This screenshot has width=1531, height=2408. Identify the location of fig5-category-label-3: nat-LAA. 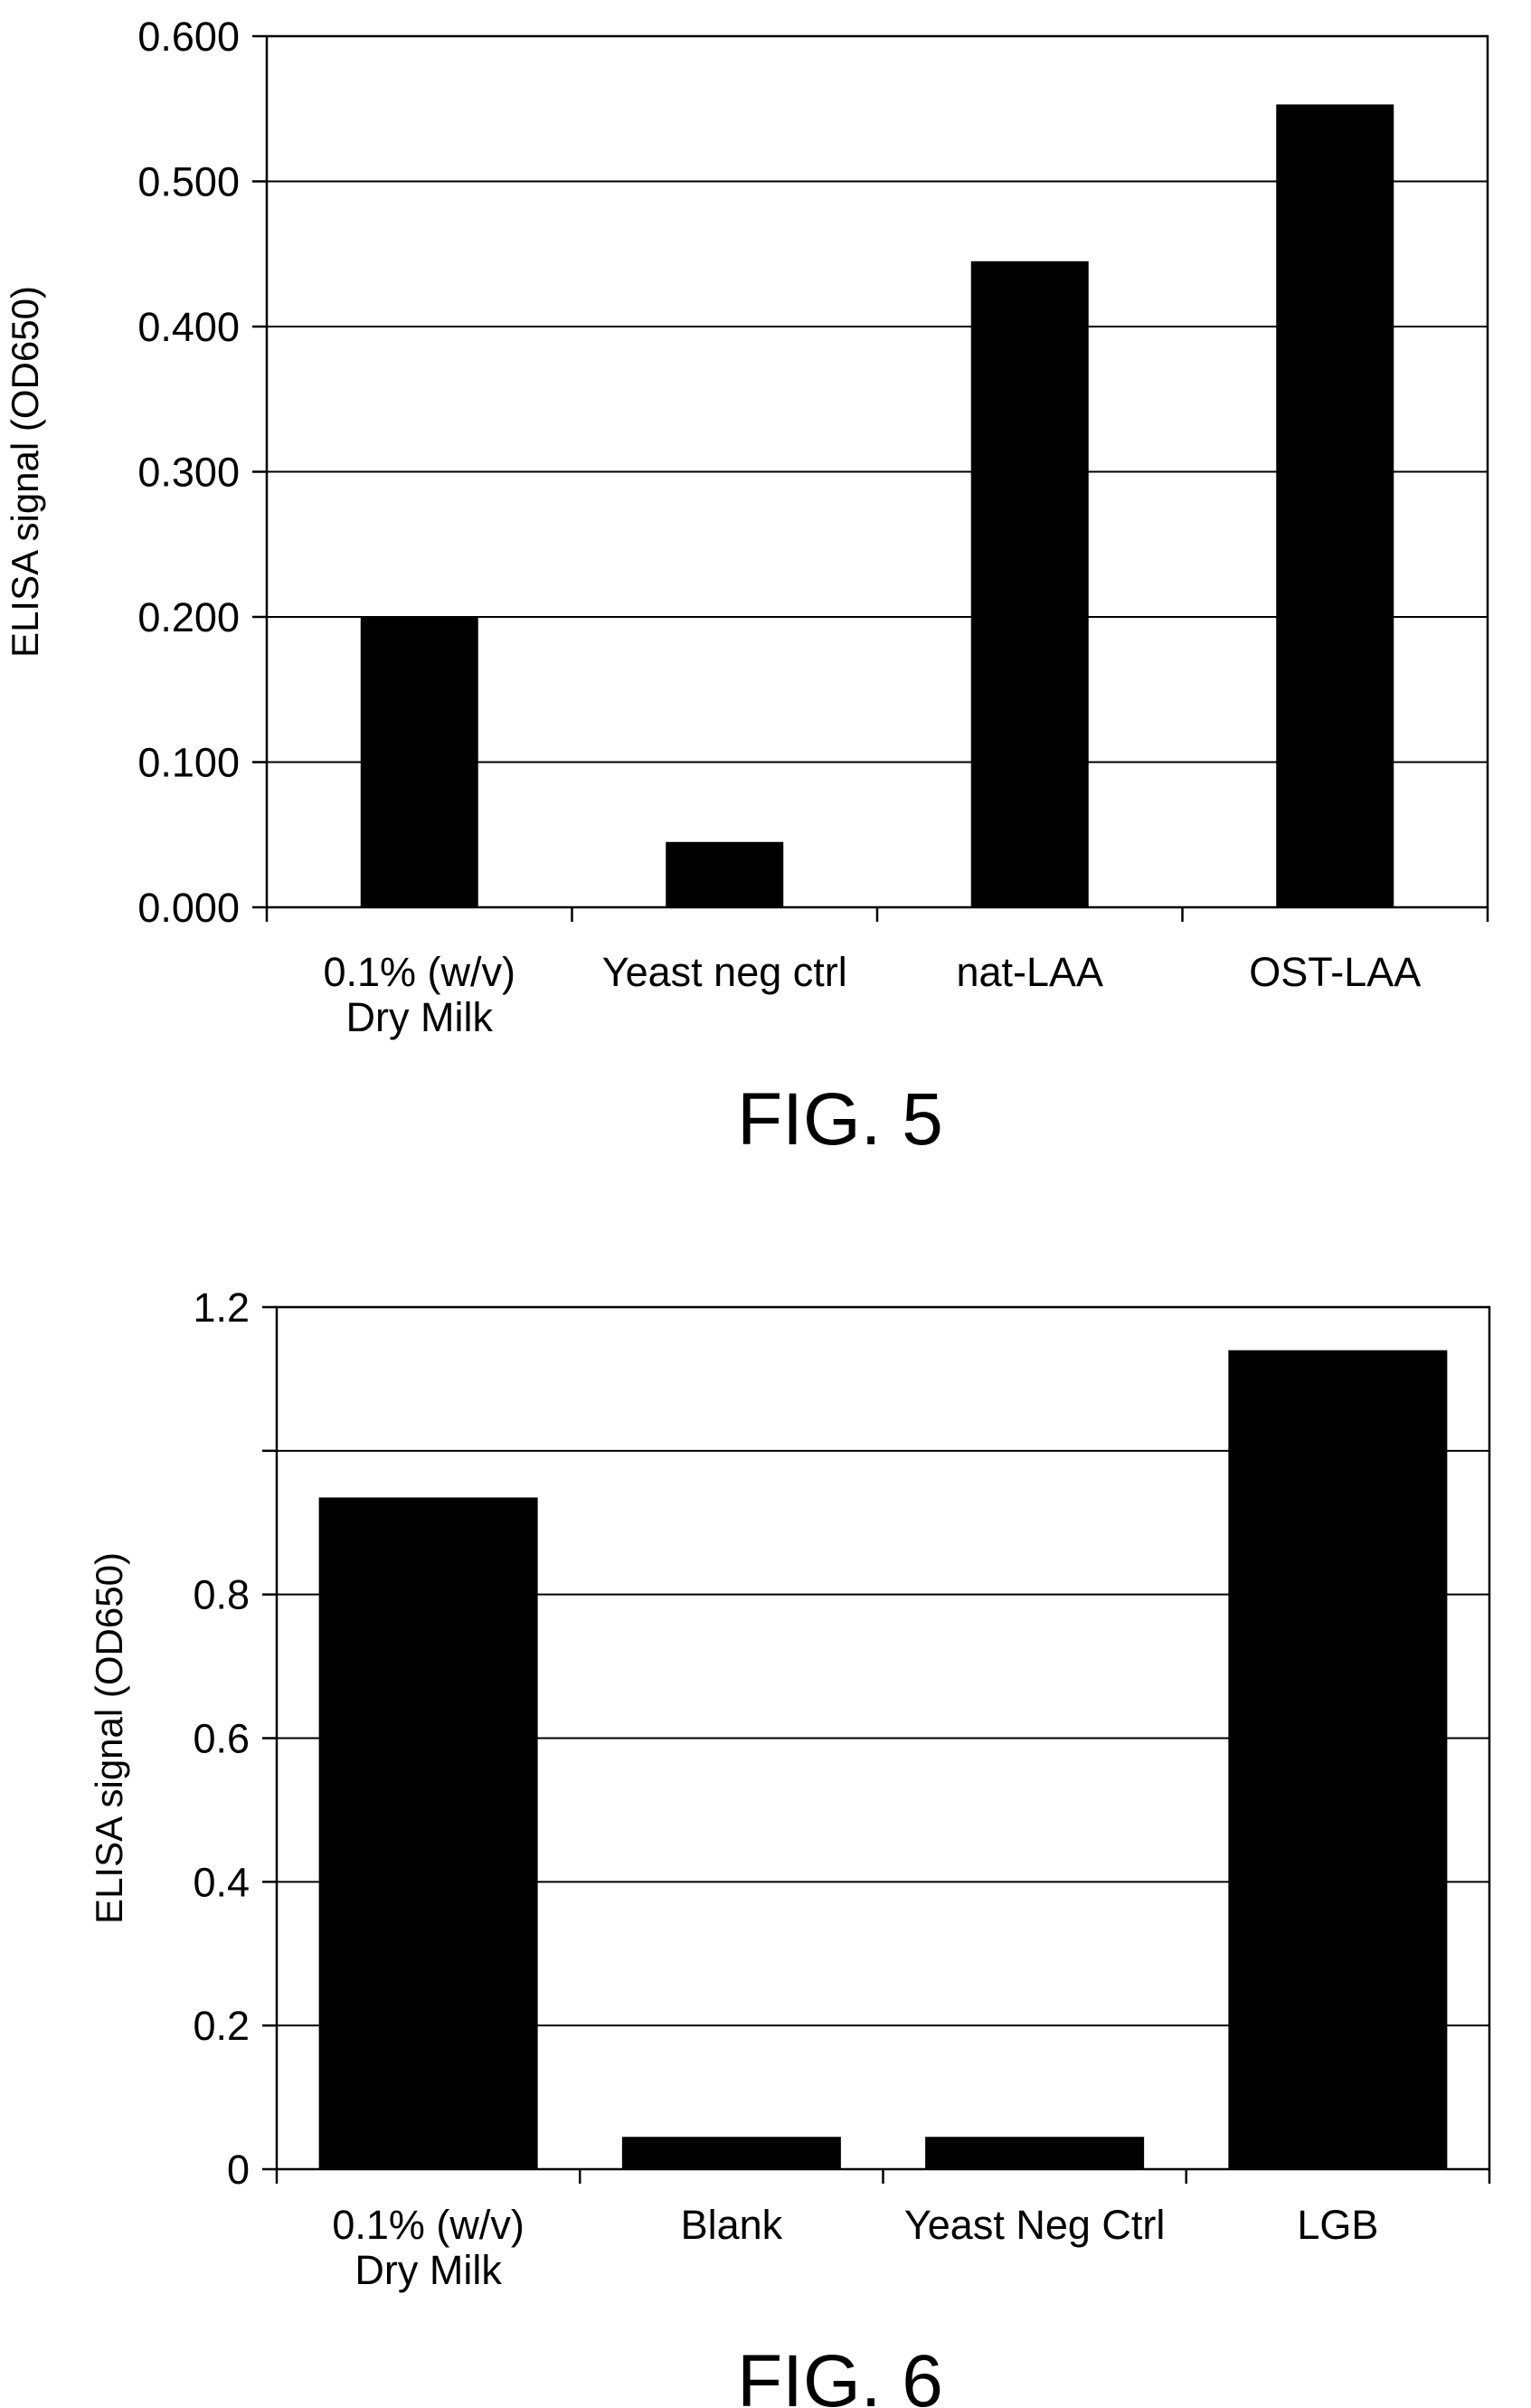
(1029, 972).